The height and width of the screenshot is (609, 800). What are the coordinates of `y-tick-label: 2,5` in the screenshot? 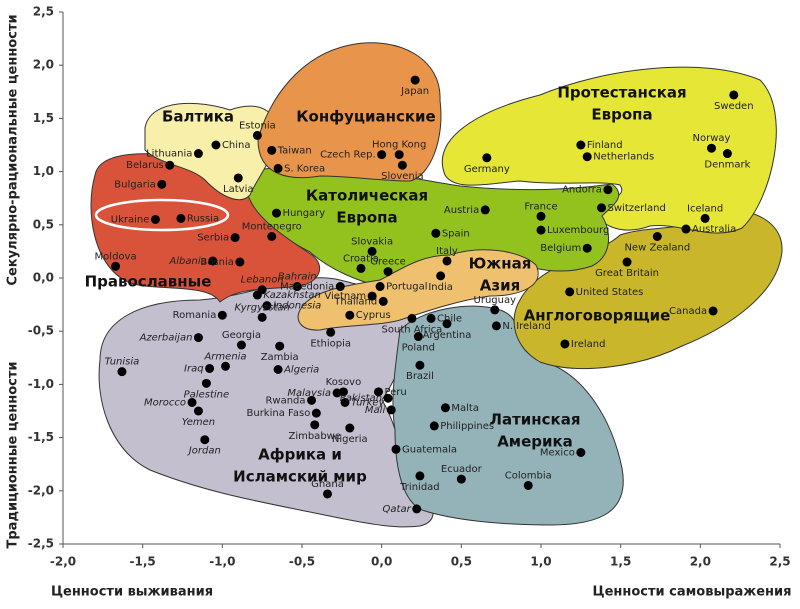 It's located at (43, 12).